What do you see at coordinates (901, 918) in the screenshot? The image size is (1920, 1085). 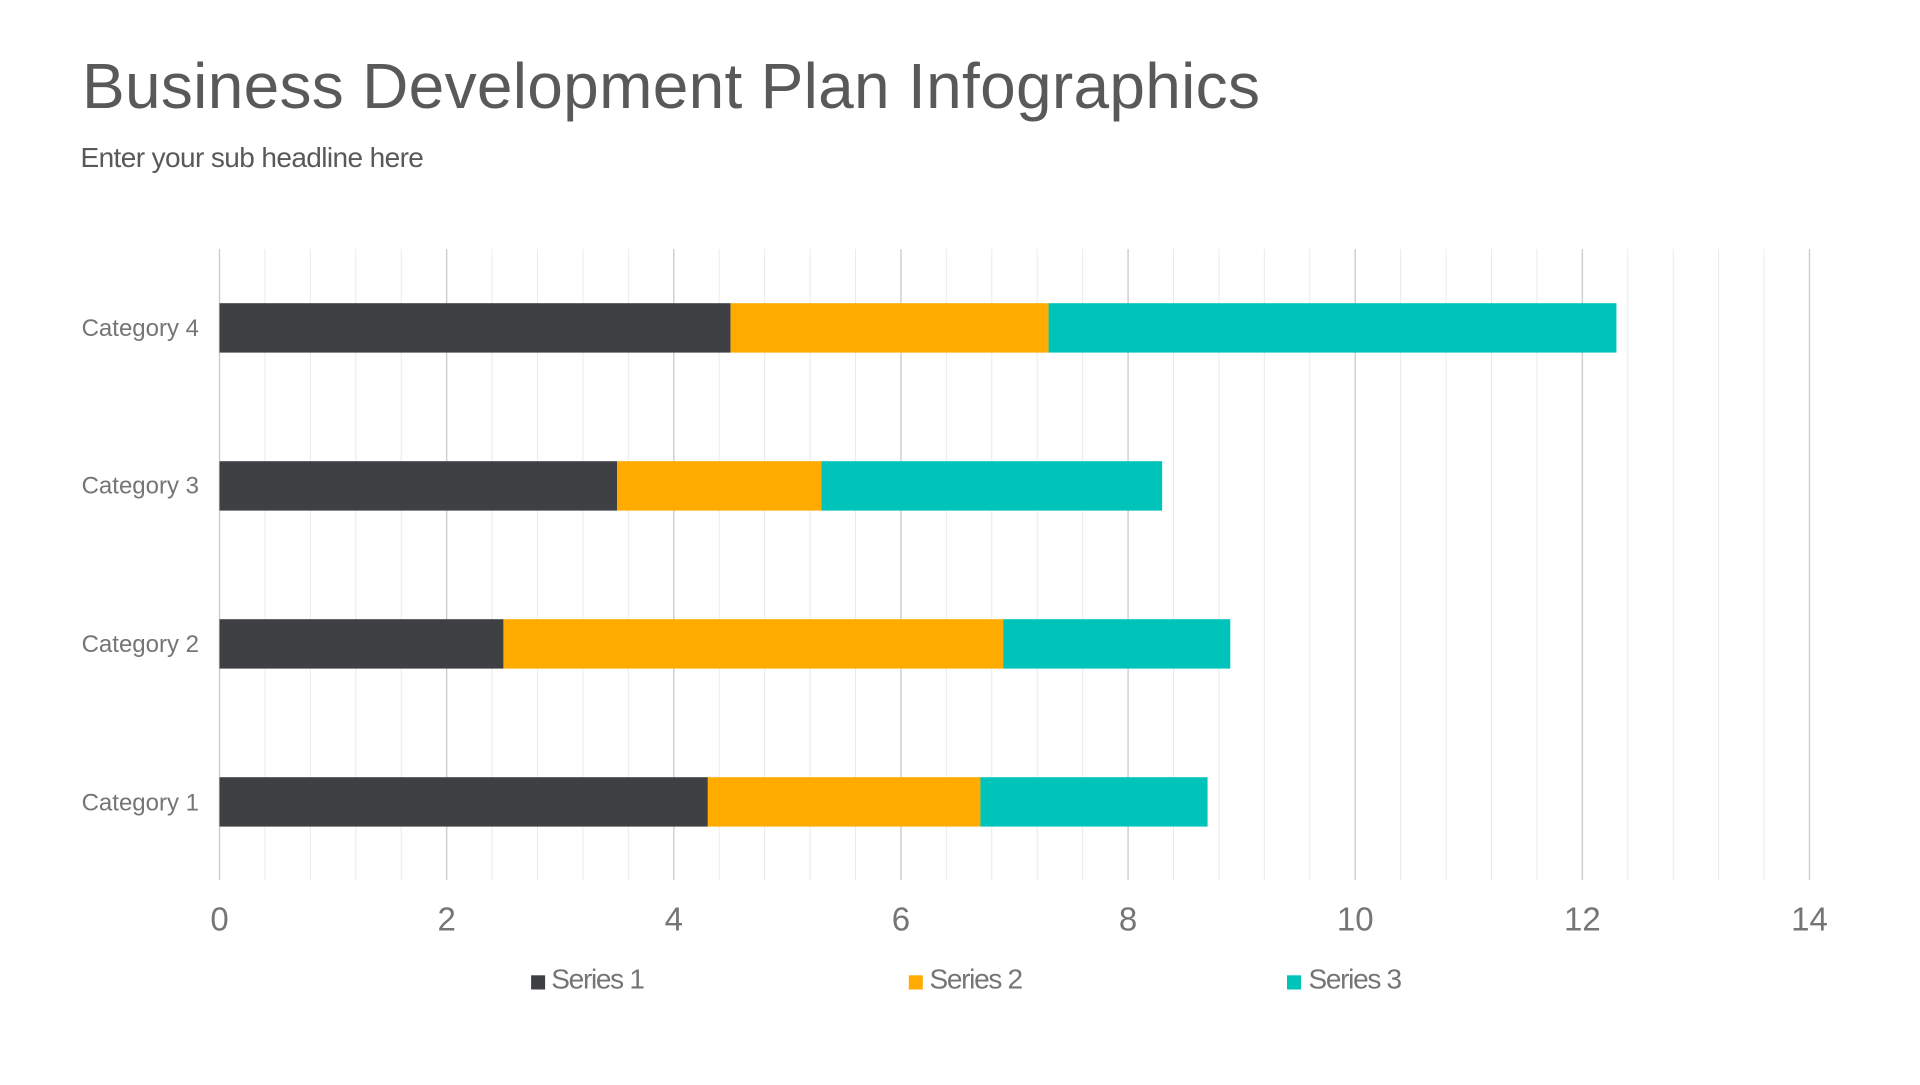 I see `svg-text: 6` at bounding box center [901, 918].